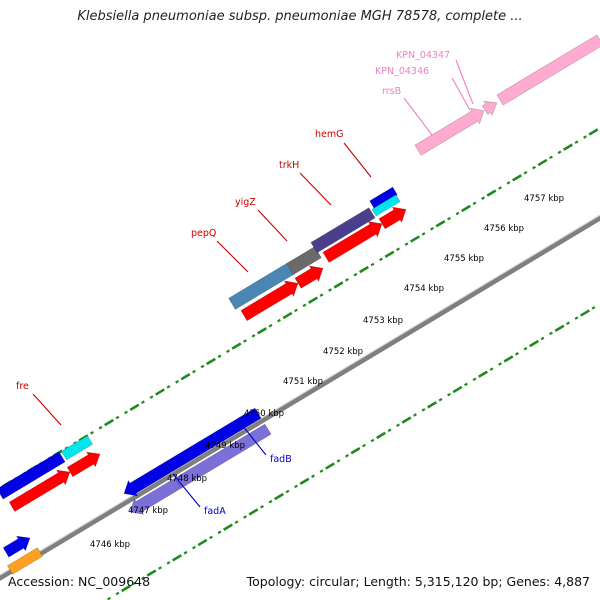 The height and width of the screenshot is (600, 600). Describe the element at coordinates (232, 256) in the screenshot. I see `callout-line-pepQ` at that location.